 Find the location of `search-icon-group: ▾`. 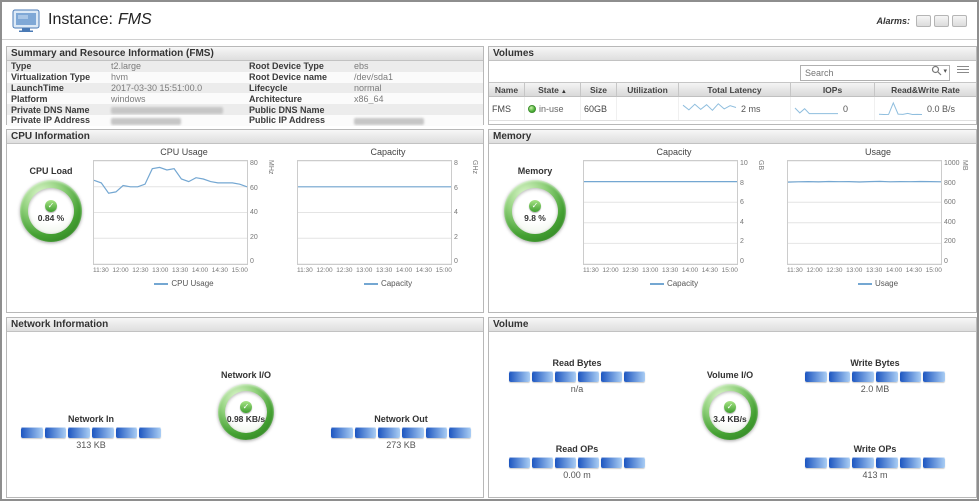

search-icon-group: ▾ is located at coordinates (939, 70).